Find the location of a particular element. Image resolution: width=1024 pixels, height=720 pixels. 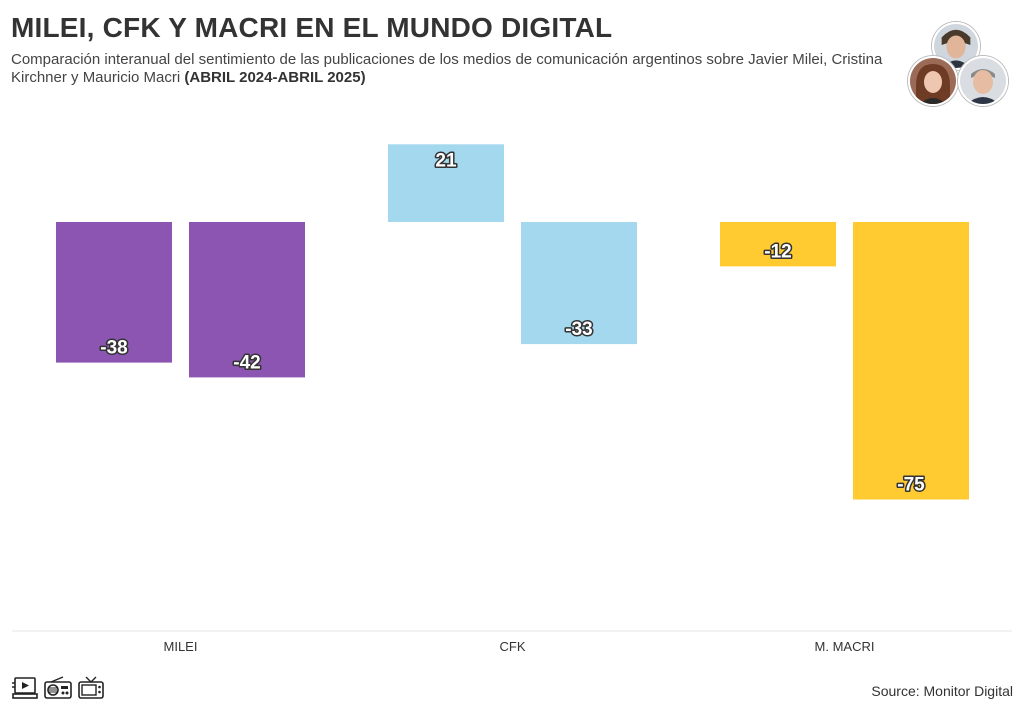

chart-title: MILEI, CFK Y MACRI EN EL MUNDO DIGITAL is located at coordinates (312, 27).